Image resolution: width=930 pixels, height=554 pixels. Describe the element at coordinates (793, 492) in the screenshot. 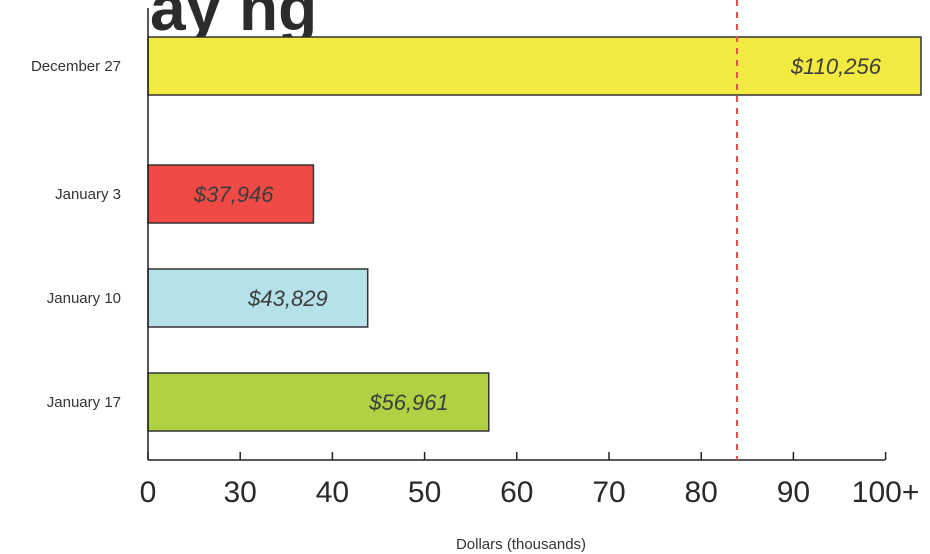

I see `x-tick-label: 90` at that location.